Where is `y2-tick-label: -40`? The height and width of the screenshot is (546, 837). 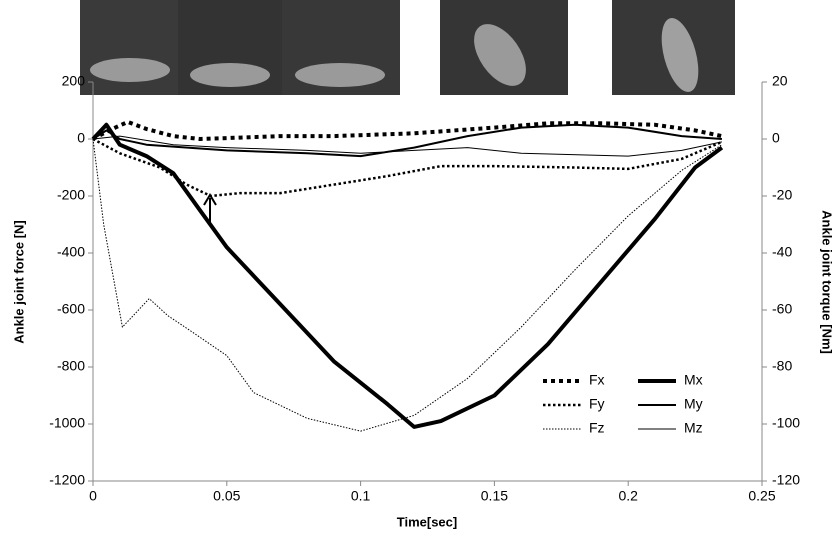
y2-tick-label: -40 is located at coordinates (782, 252).